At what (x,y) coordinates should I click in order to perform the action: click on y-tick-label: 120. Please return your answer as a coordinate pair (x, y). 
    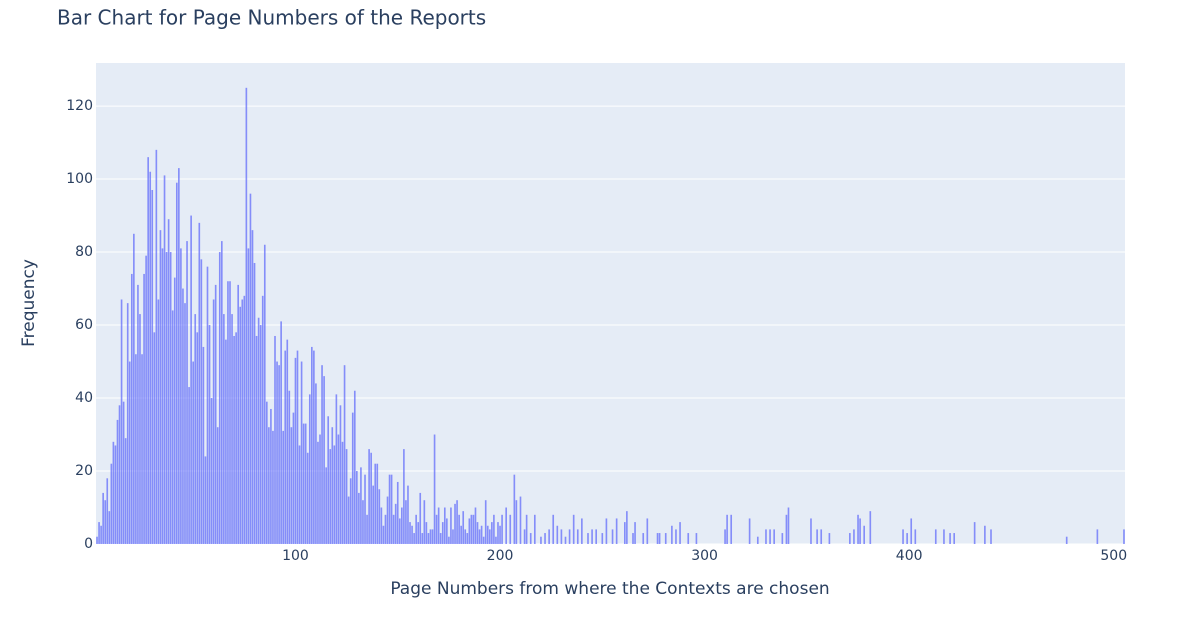
    Looking at the image, I should click on (79, 106).